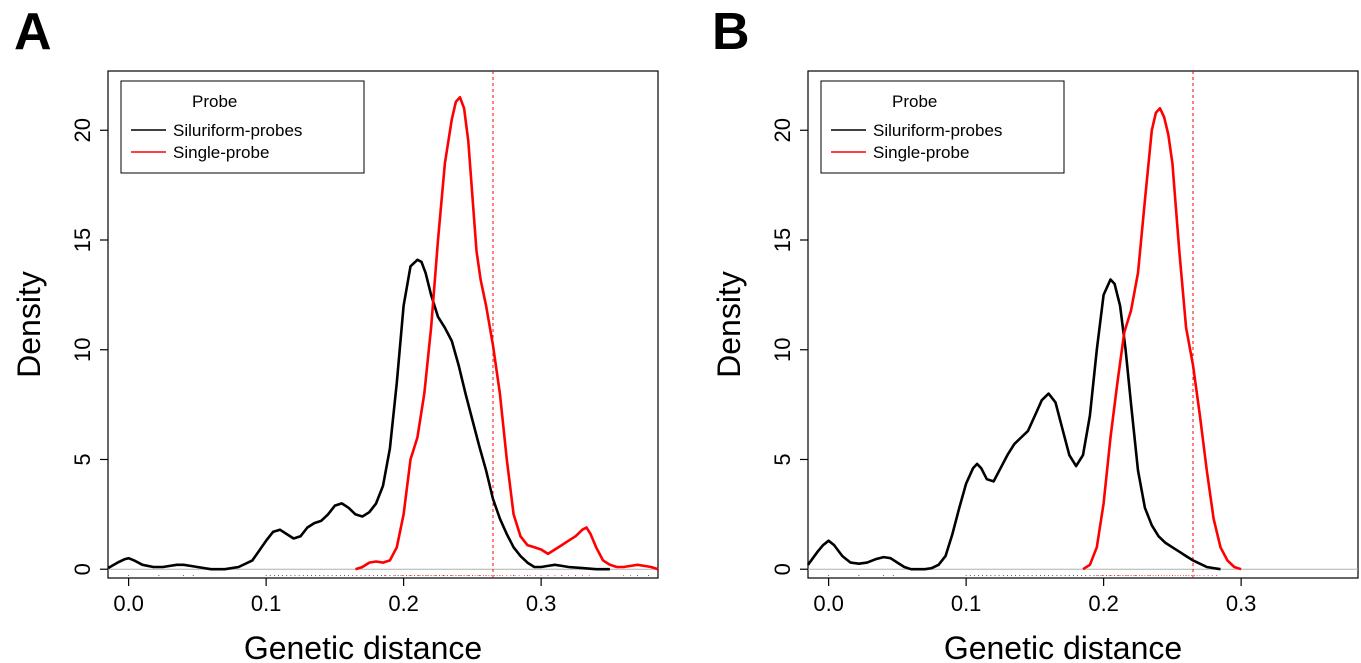 The height and width of the screenshot is (663, 1361). What do you see at coordinates (1014, 425) in the screenshot?
I see `series-line-siluriform-probes` at bounding box center [1014, 425].